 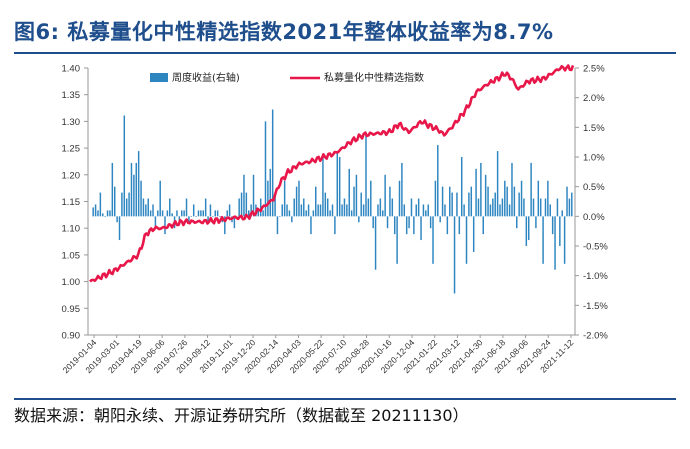 What do you see at coordinates (595, 247) in the screenshot?
I see `y-right-tick-label: -0.5%` at bounding box center [595, 247].